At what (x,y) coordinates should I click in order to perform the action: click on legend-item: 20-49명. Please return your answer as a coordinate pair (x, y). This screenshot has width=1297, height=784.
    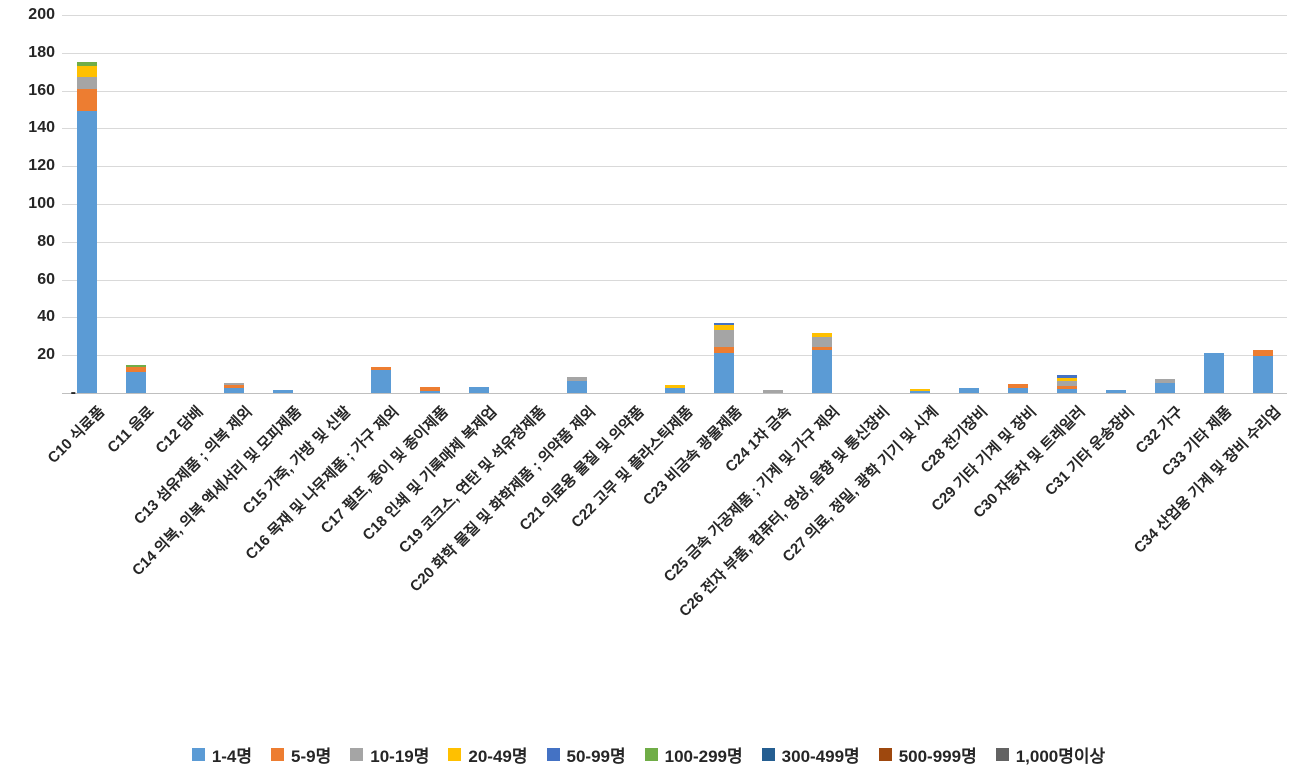
    Looking at the image, I should click on (488, 754).